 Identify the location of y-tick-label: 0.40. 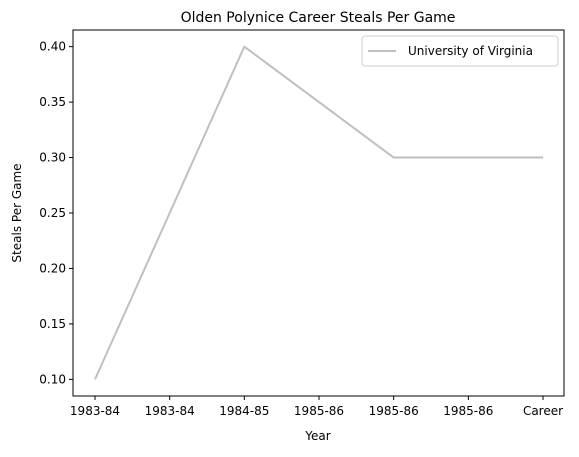
(52, 47).